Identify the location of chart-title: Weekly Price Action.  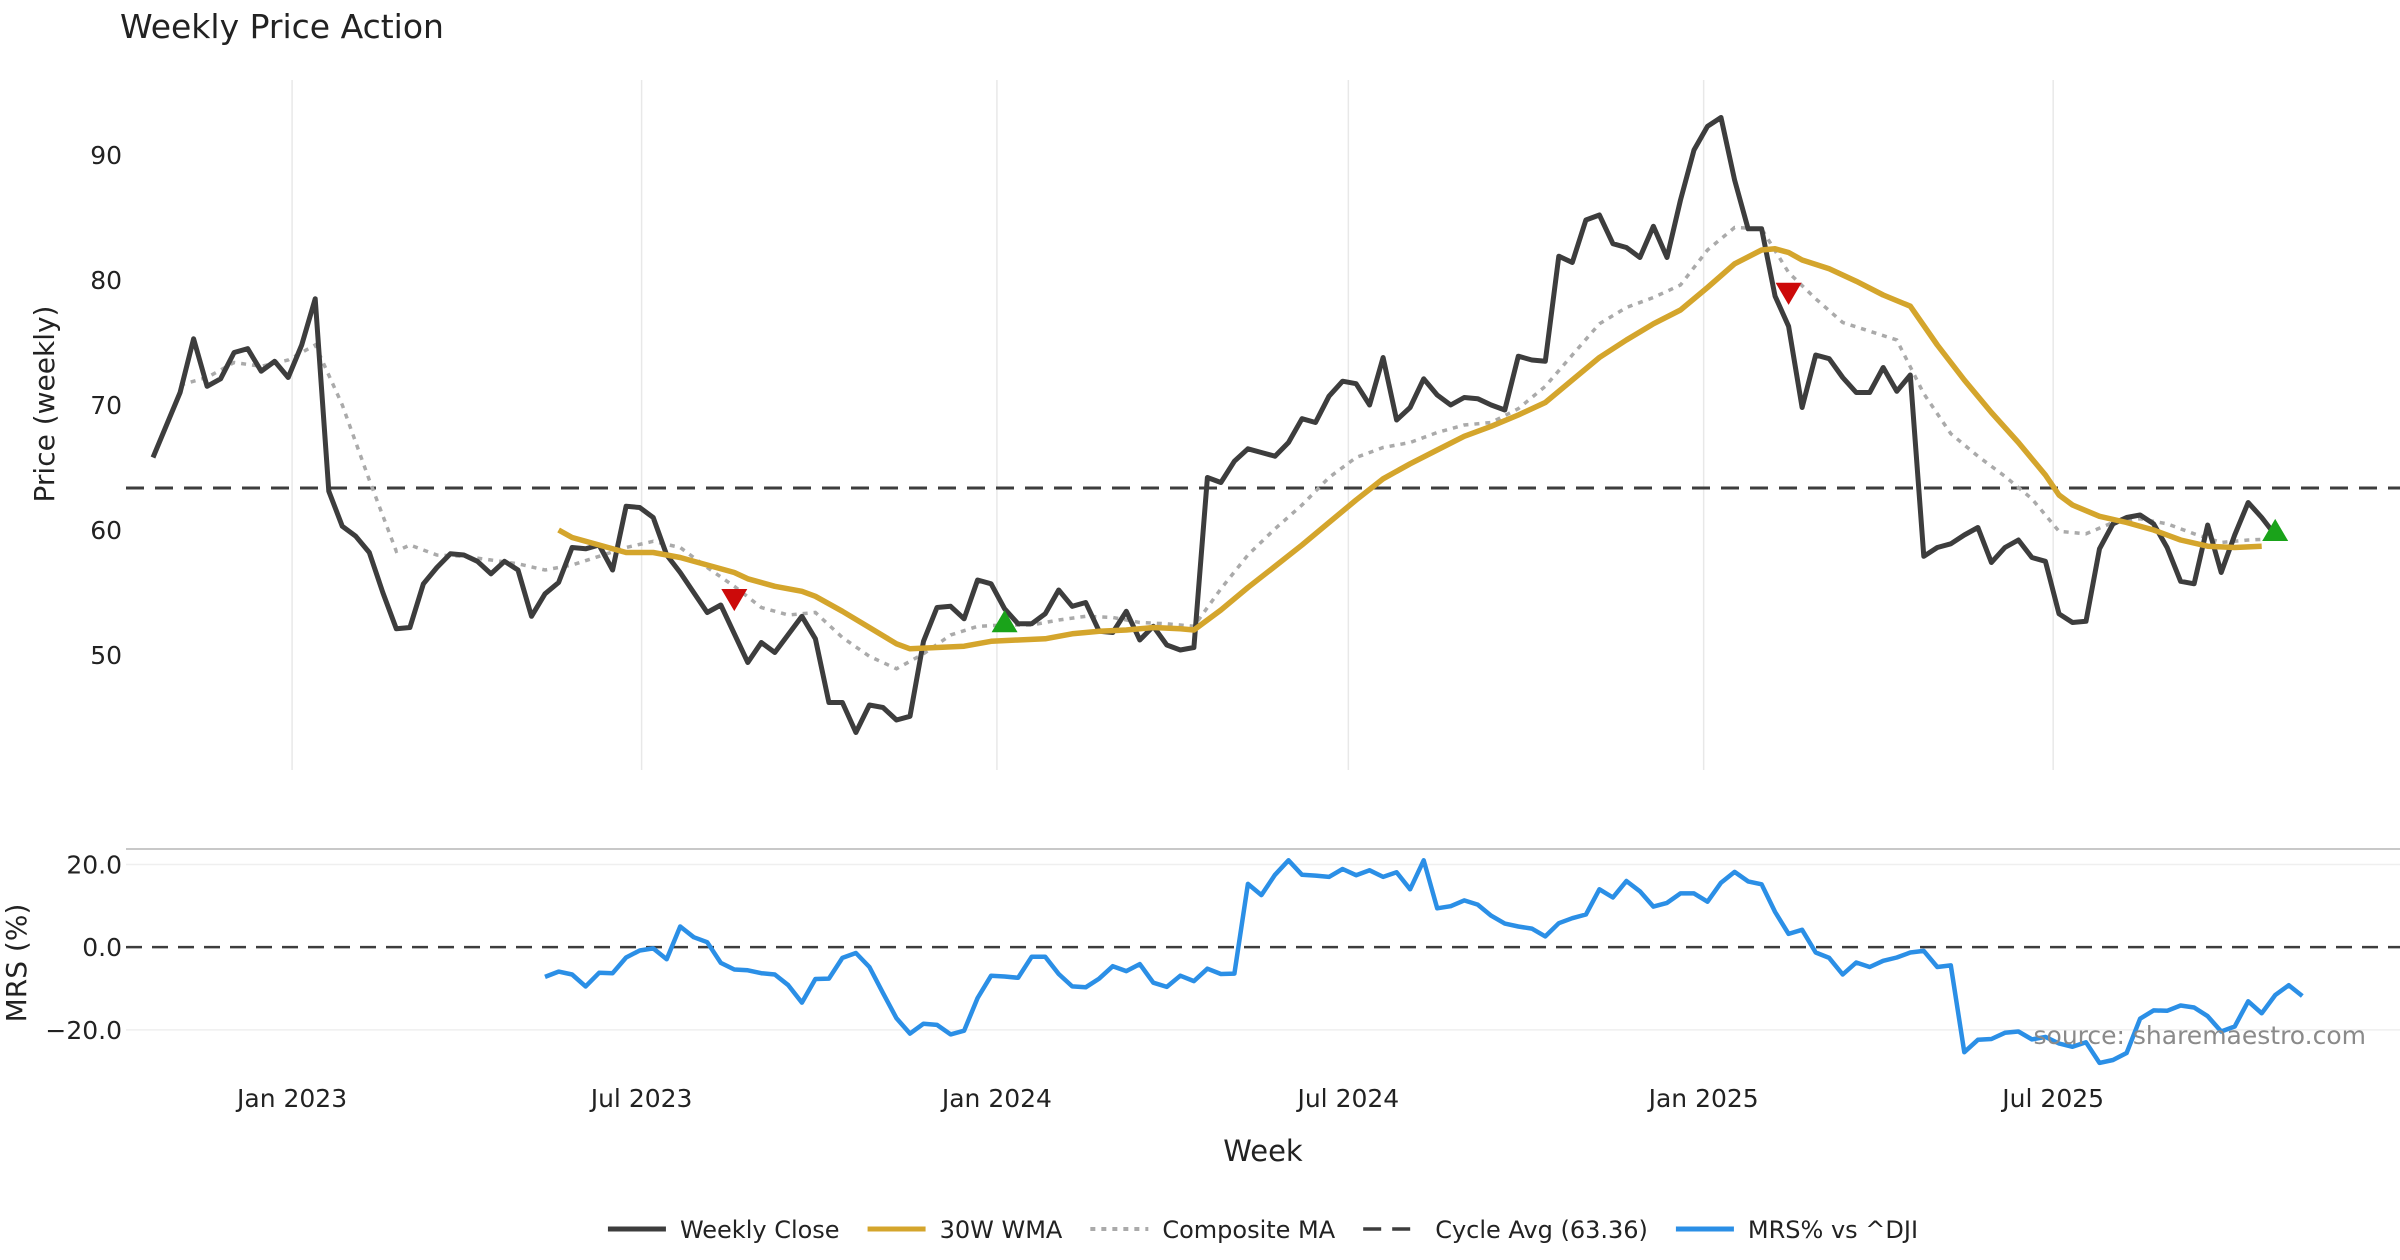
(282, 26).